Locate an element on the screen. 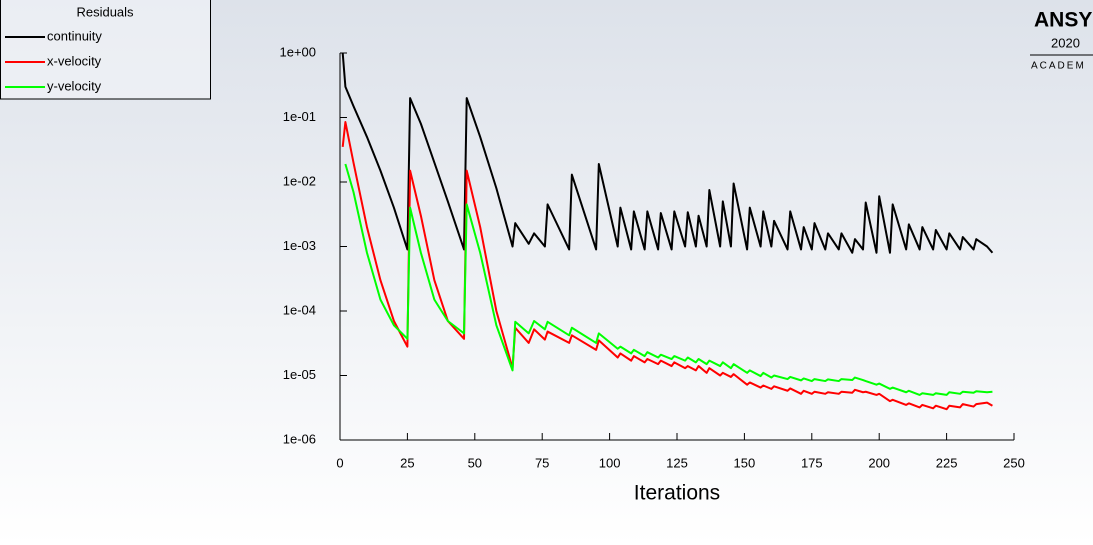 This screenshot has height=545, width=1093. x-tick-label: 25 is located at coordinates (407, 462).